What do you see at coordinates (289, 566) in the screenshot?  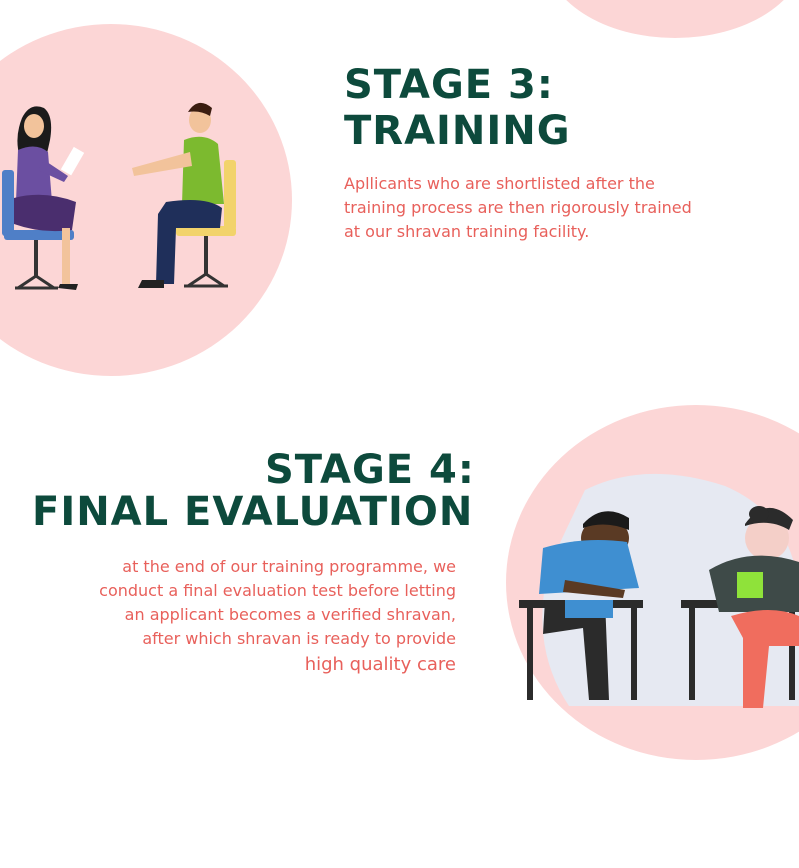 I see `stage4-description-line: at the end of our training programme, we` at bounding box center [289, 566].